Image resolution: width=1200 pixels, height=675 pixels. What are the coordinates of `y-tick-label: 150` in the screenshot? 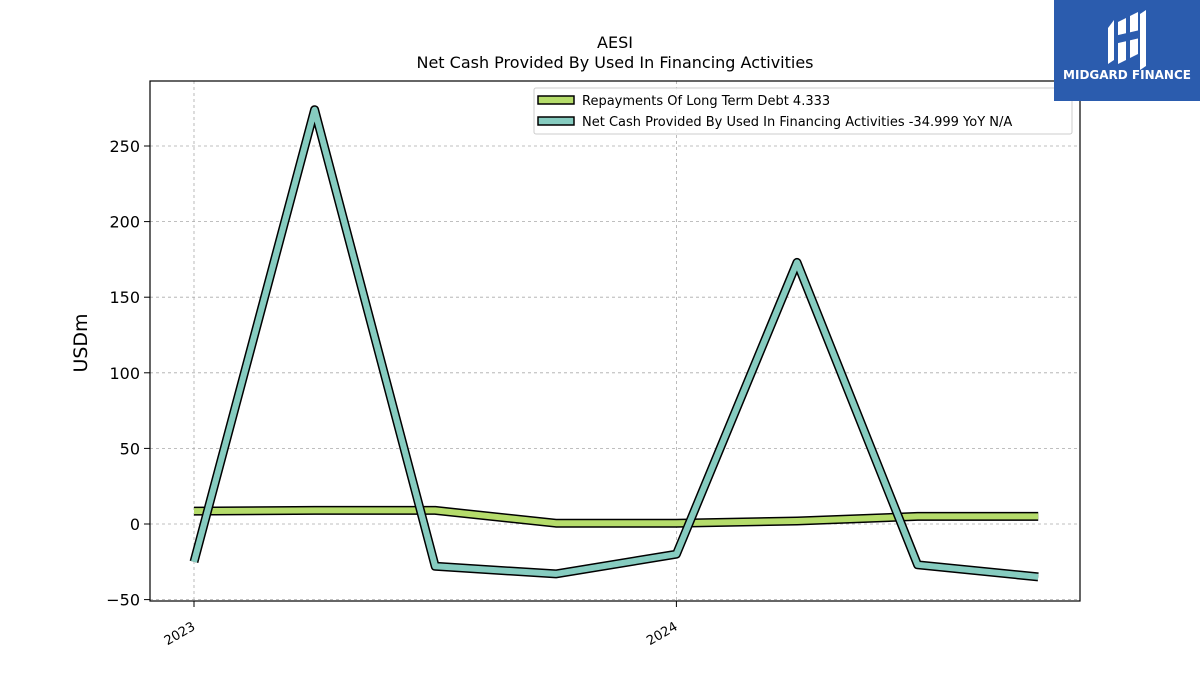 It's located at (124, 297).